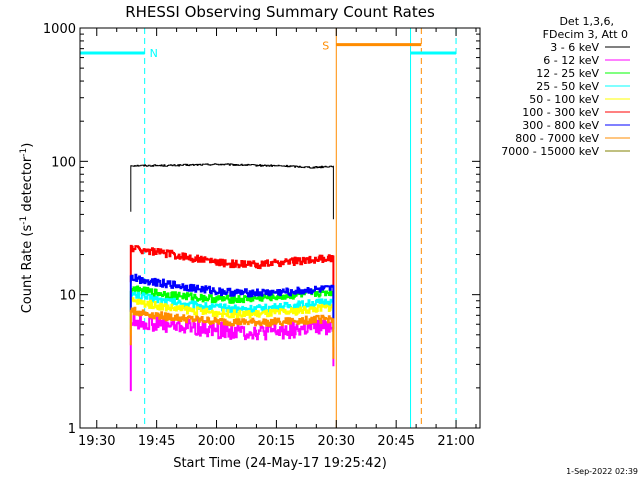 This screenshot has width=640, height=480. Describe the element at coordinates (154, 53) in the screenshot. I see `flag-label-n: N` at that location.